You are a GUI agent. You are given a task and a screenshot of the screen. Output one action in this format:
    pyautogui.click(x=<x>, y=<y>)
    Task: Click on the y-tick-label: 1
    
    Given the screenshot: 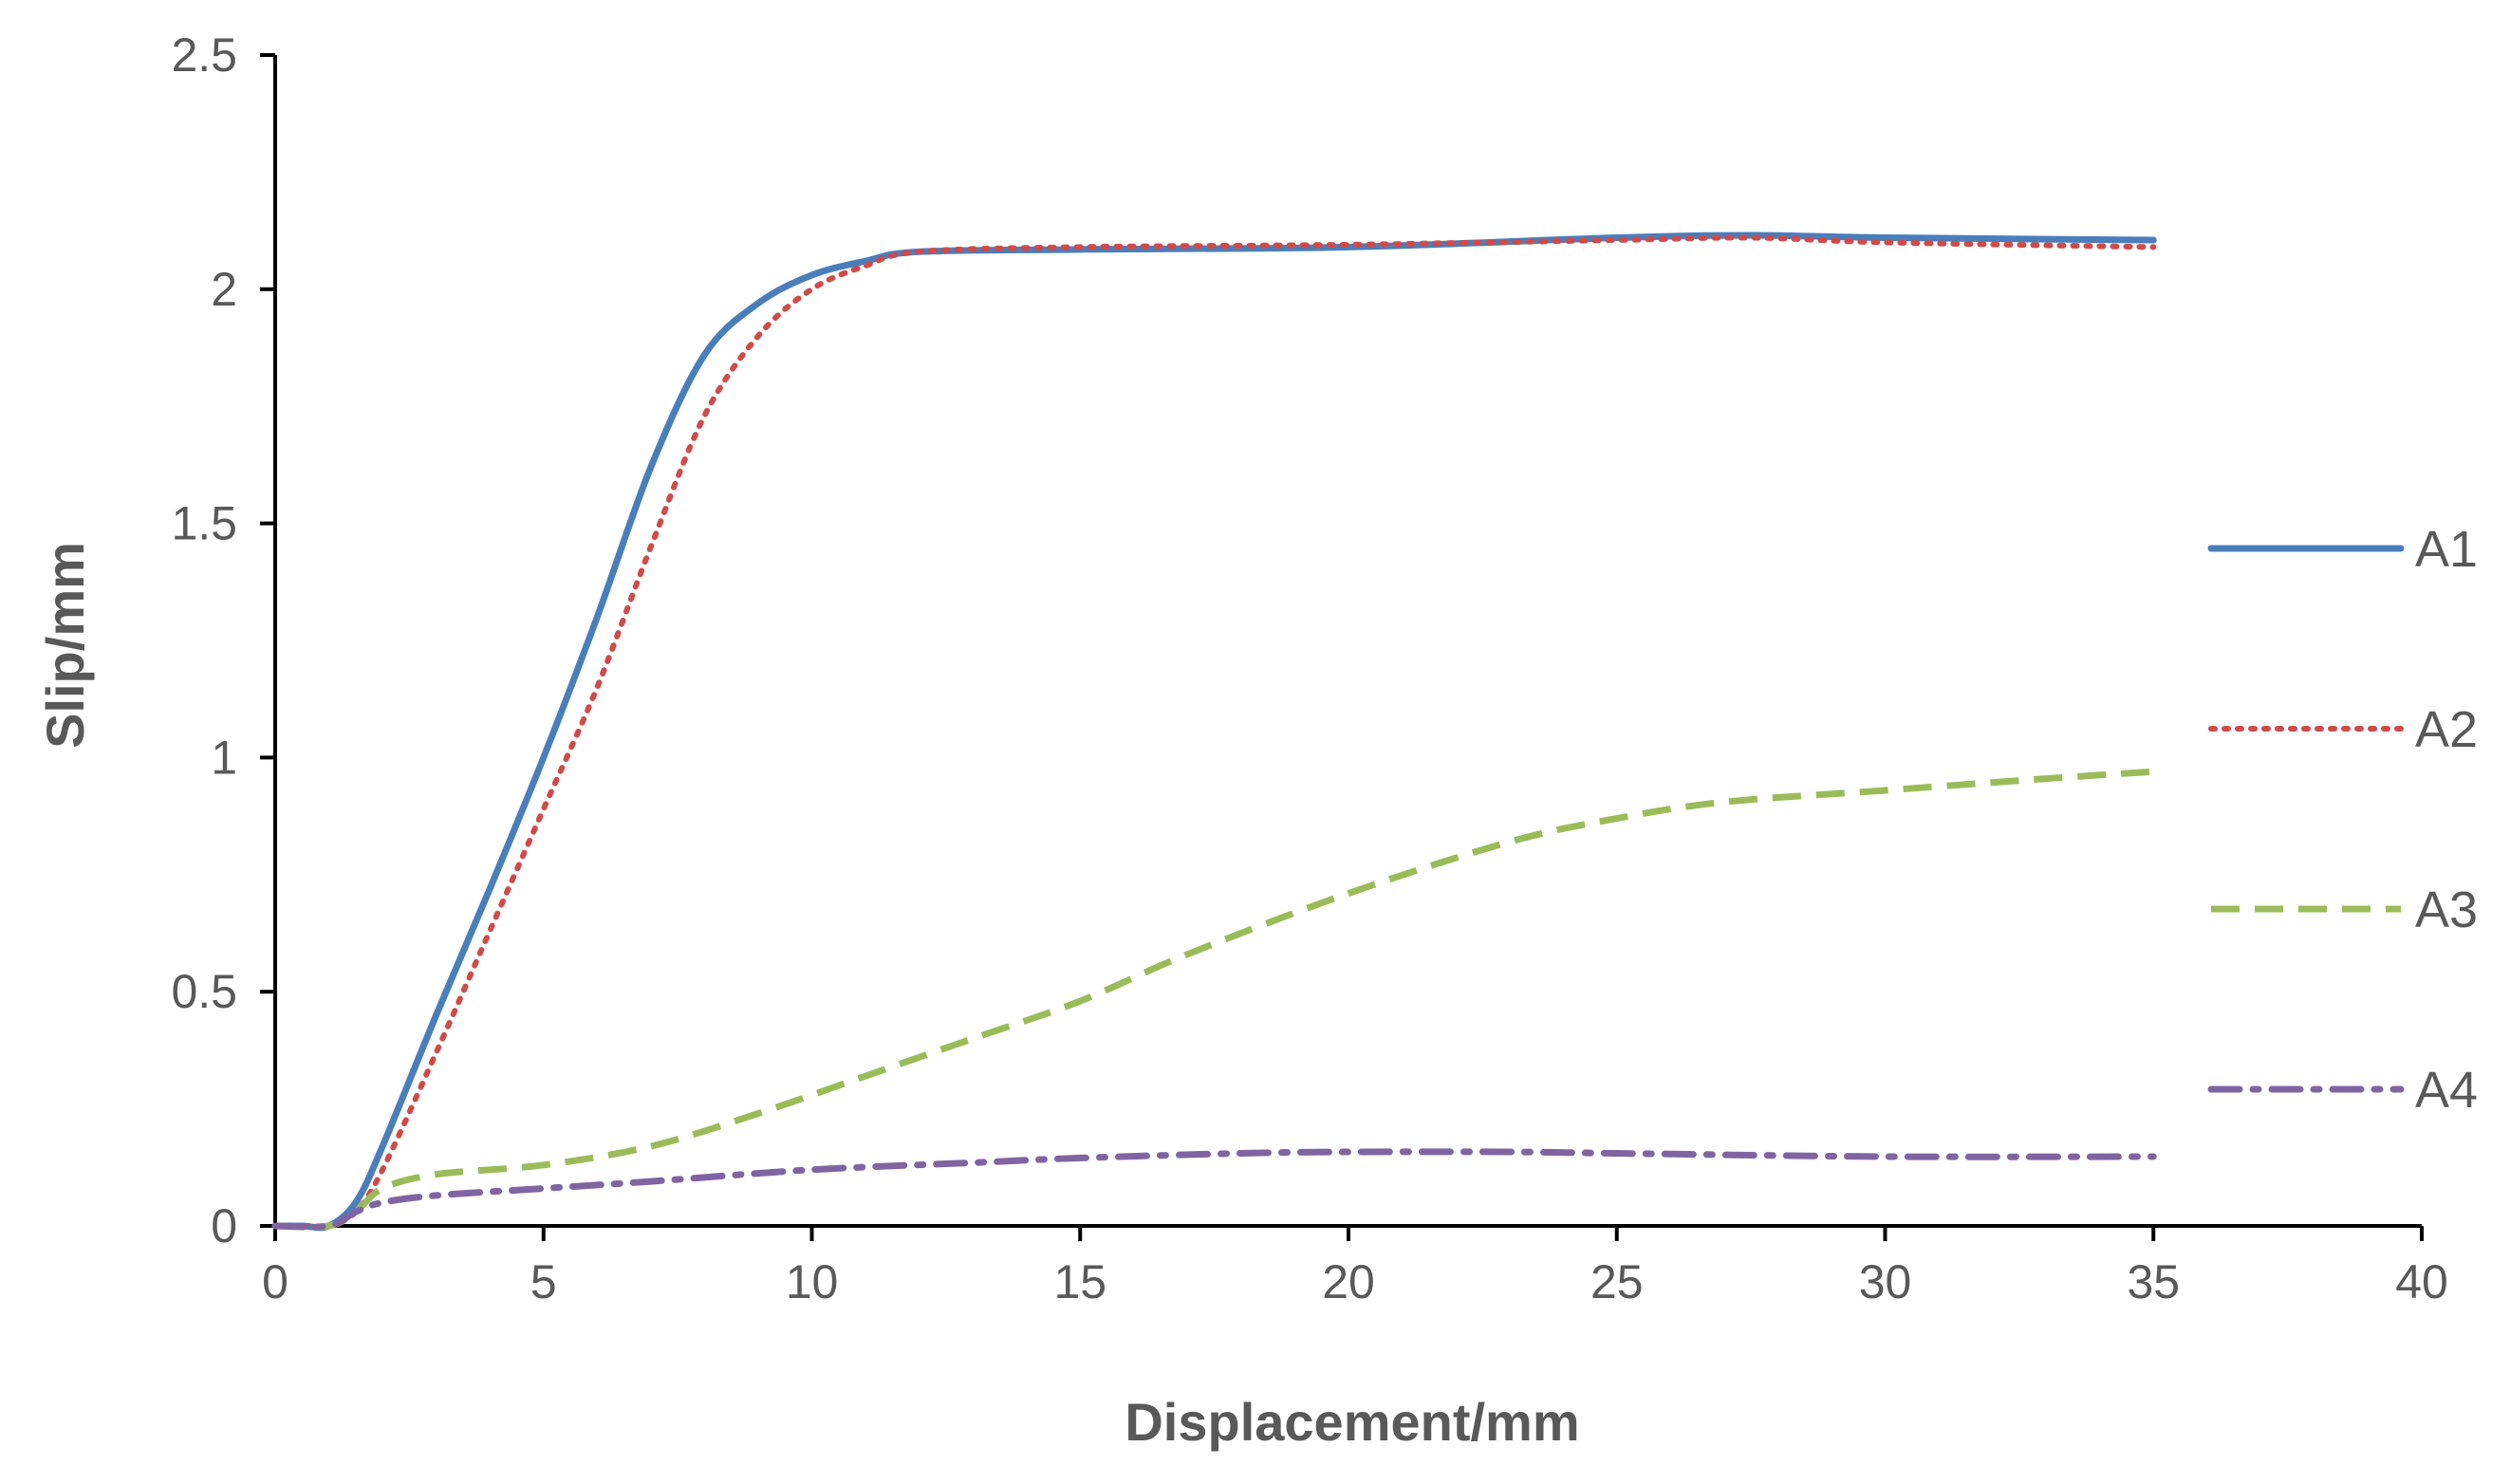 What is the action you would take?
    pyautogui.click(x=224, y=758)
    